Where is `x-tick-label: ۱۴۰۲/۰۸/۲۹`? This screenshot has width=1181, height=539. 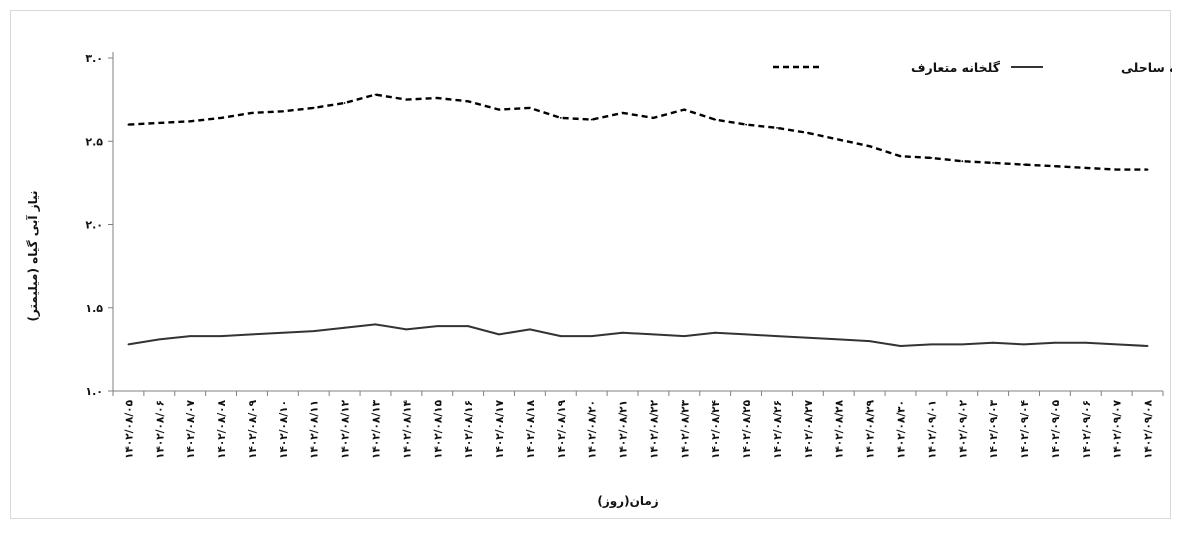
x-tick-label: ۱۴۰۲/۰۸/۲۹ is located at coordinates (871, 429).